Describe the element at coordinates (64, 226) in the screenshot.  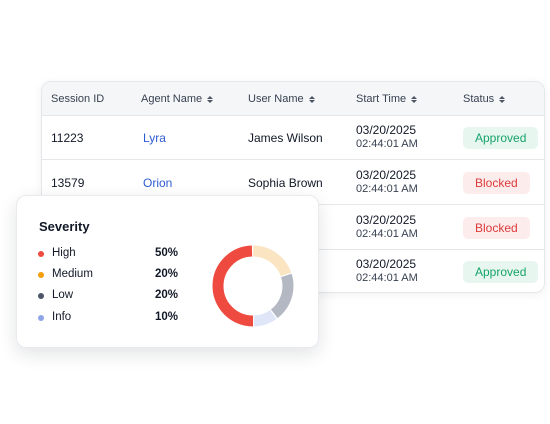
I see `severity-title: Severity` at that location.